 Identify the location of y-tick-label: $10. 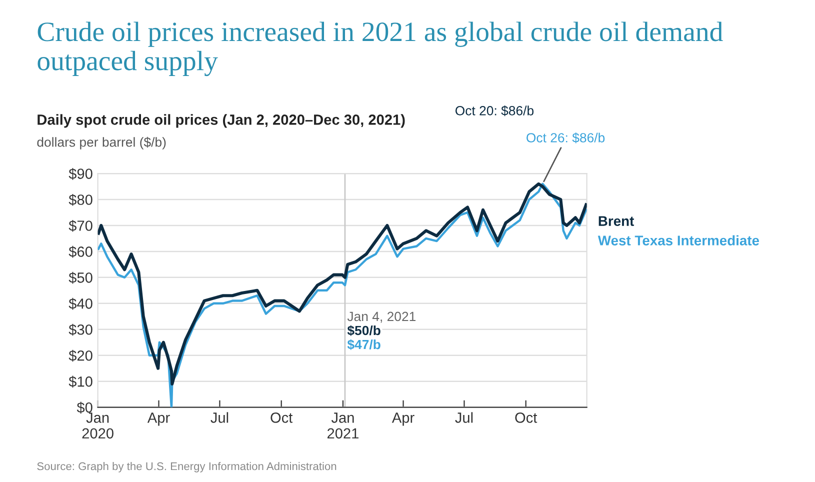
(80, 382).